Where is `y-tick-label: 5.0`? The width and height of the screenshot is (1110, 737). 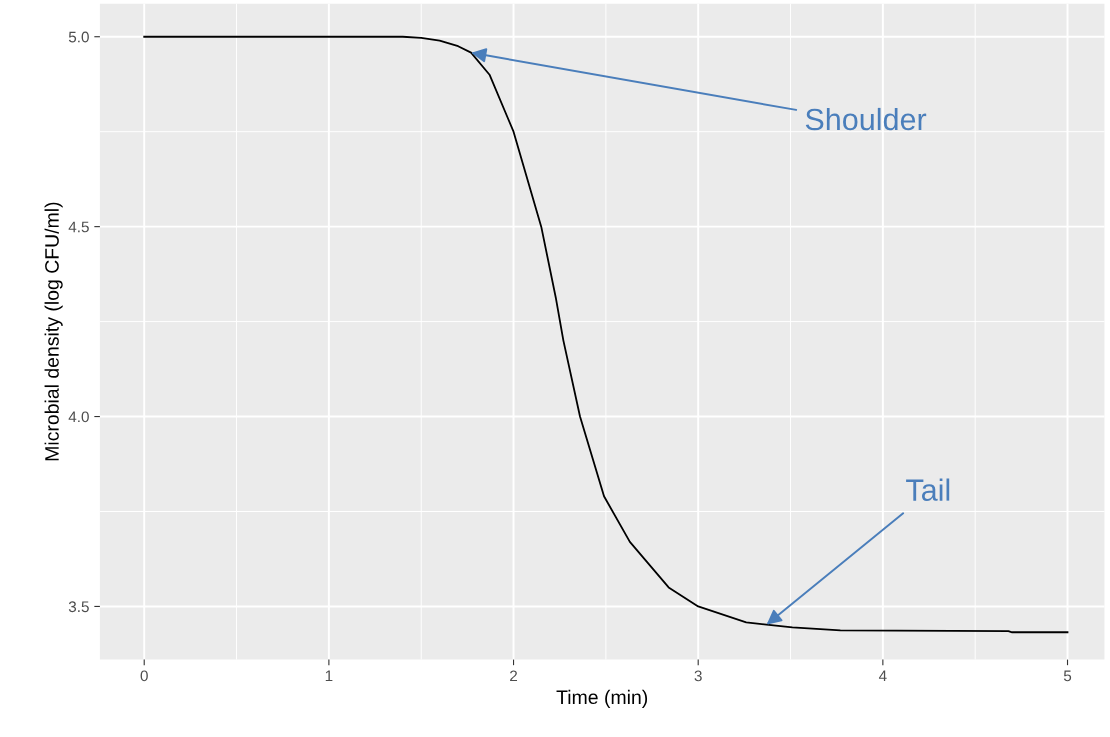 y-tick-label: 5.0 is located at coordinates (78, 37).